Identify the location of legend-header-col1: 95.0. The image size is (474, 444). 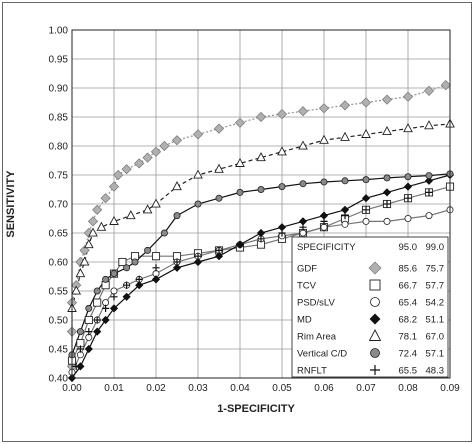
(408, 247).